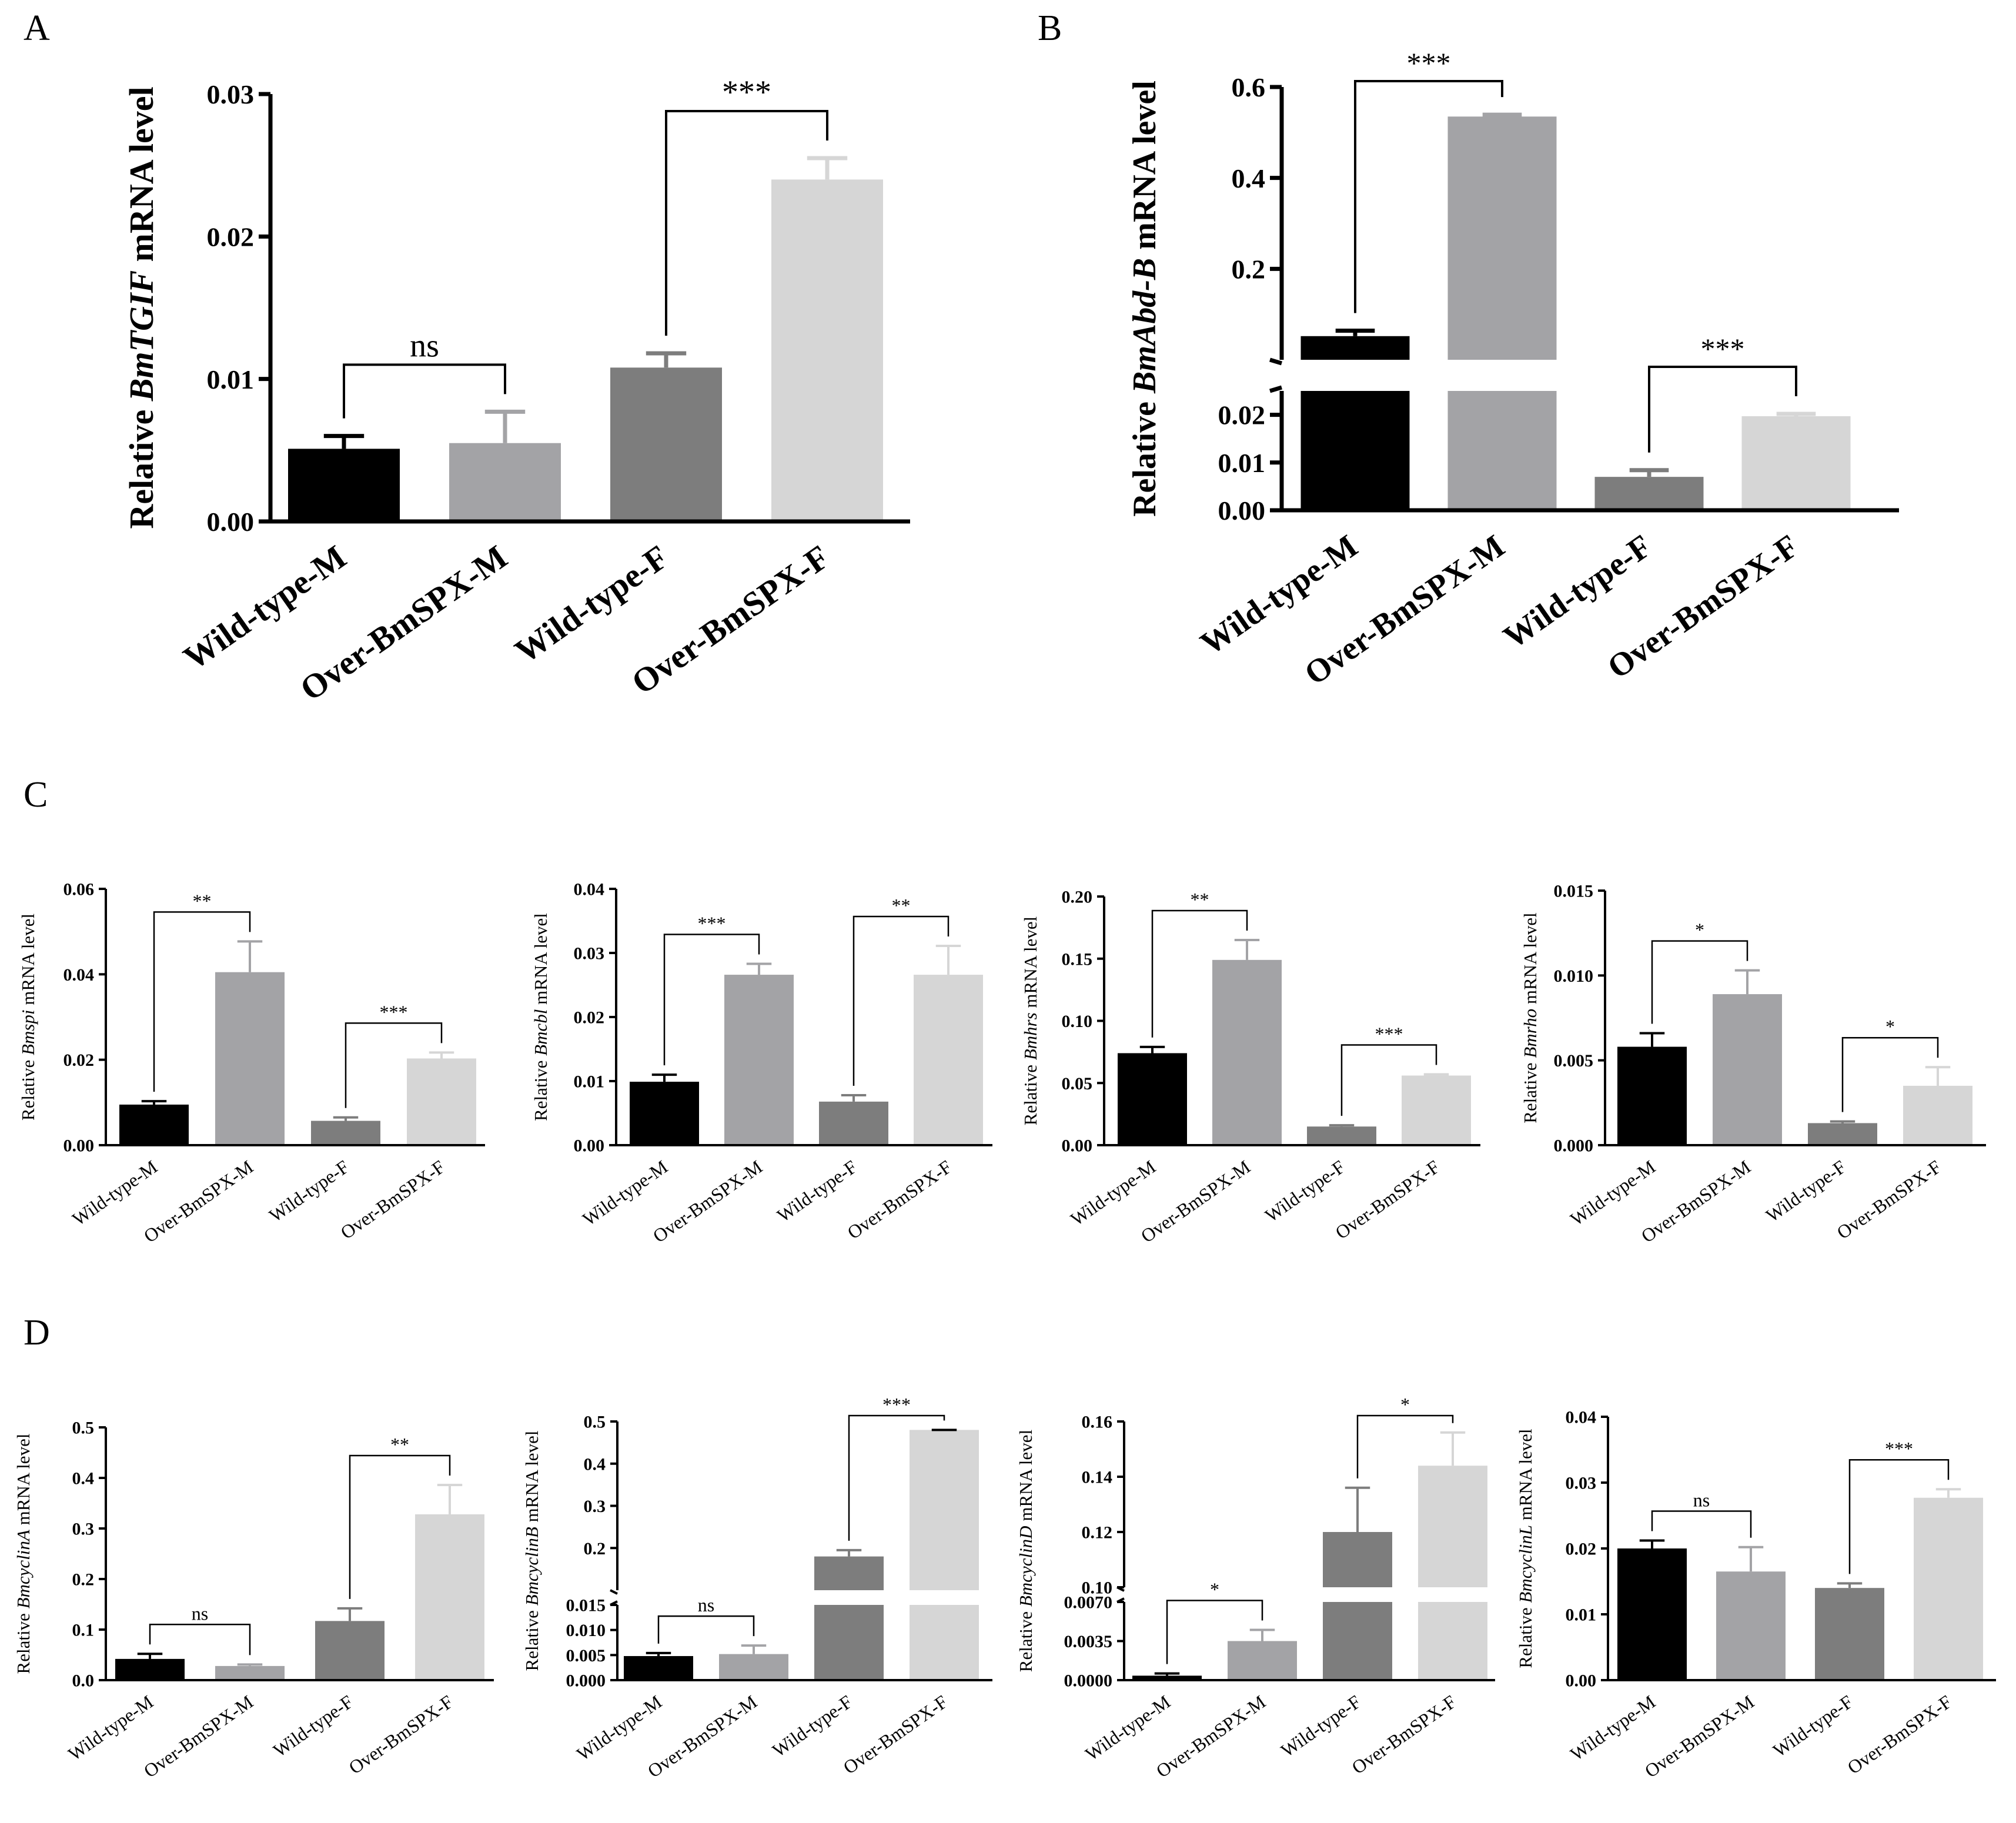 The width and height of the screenshot is (2016, 1823). I want to click on y-tick-label-1-0: 0.10, so click(1097, 1588).